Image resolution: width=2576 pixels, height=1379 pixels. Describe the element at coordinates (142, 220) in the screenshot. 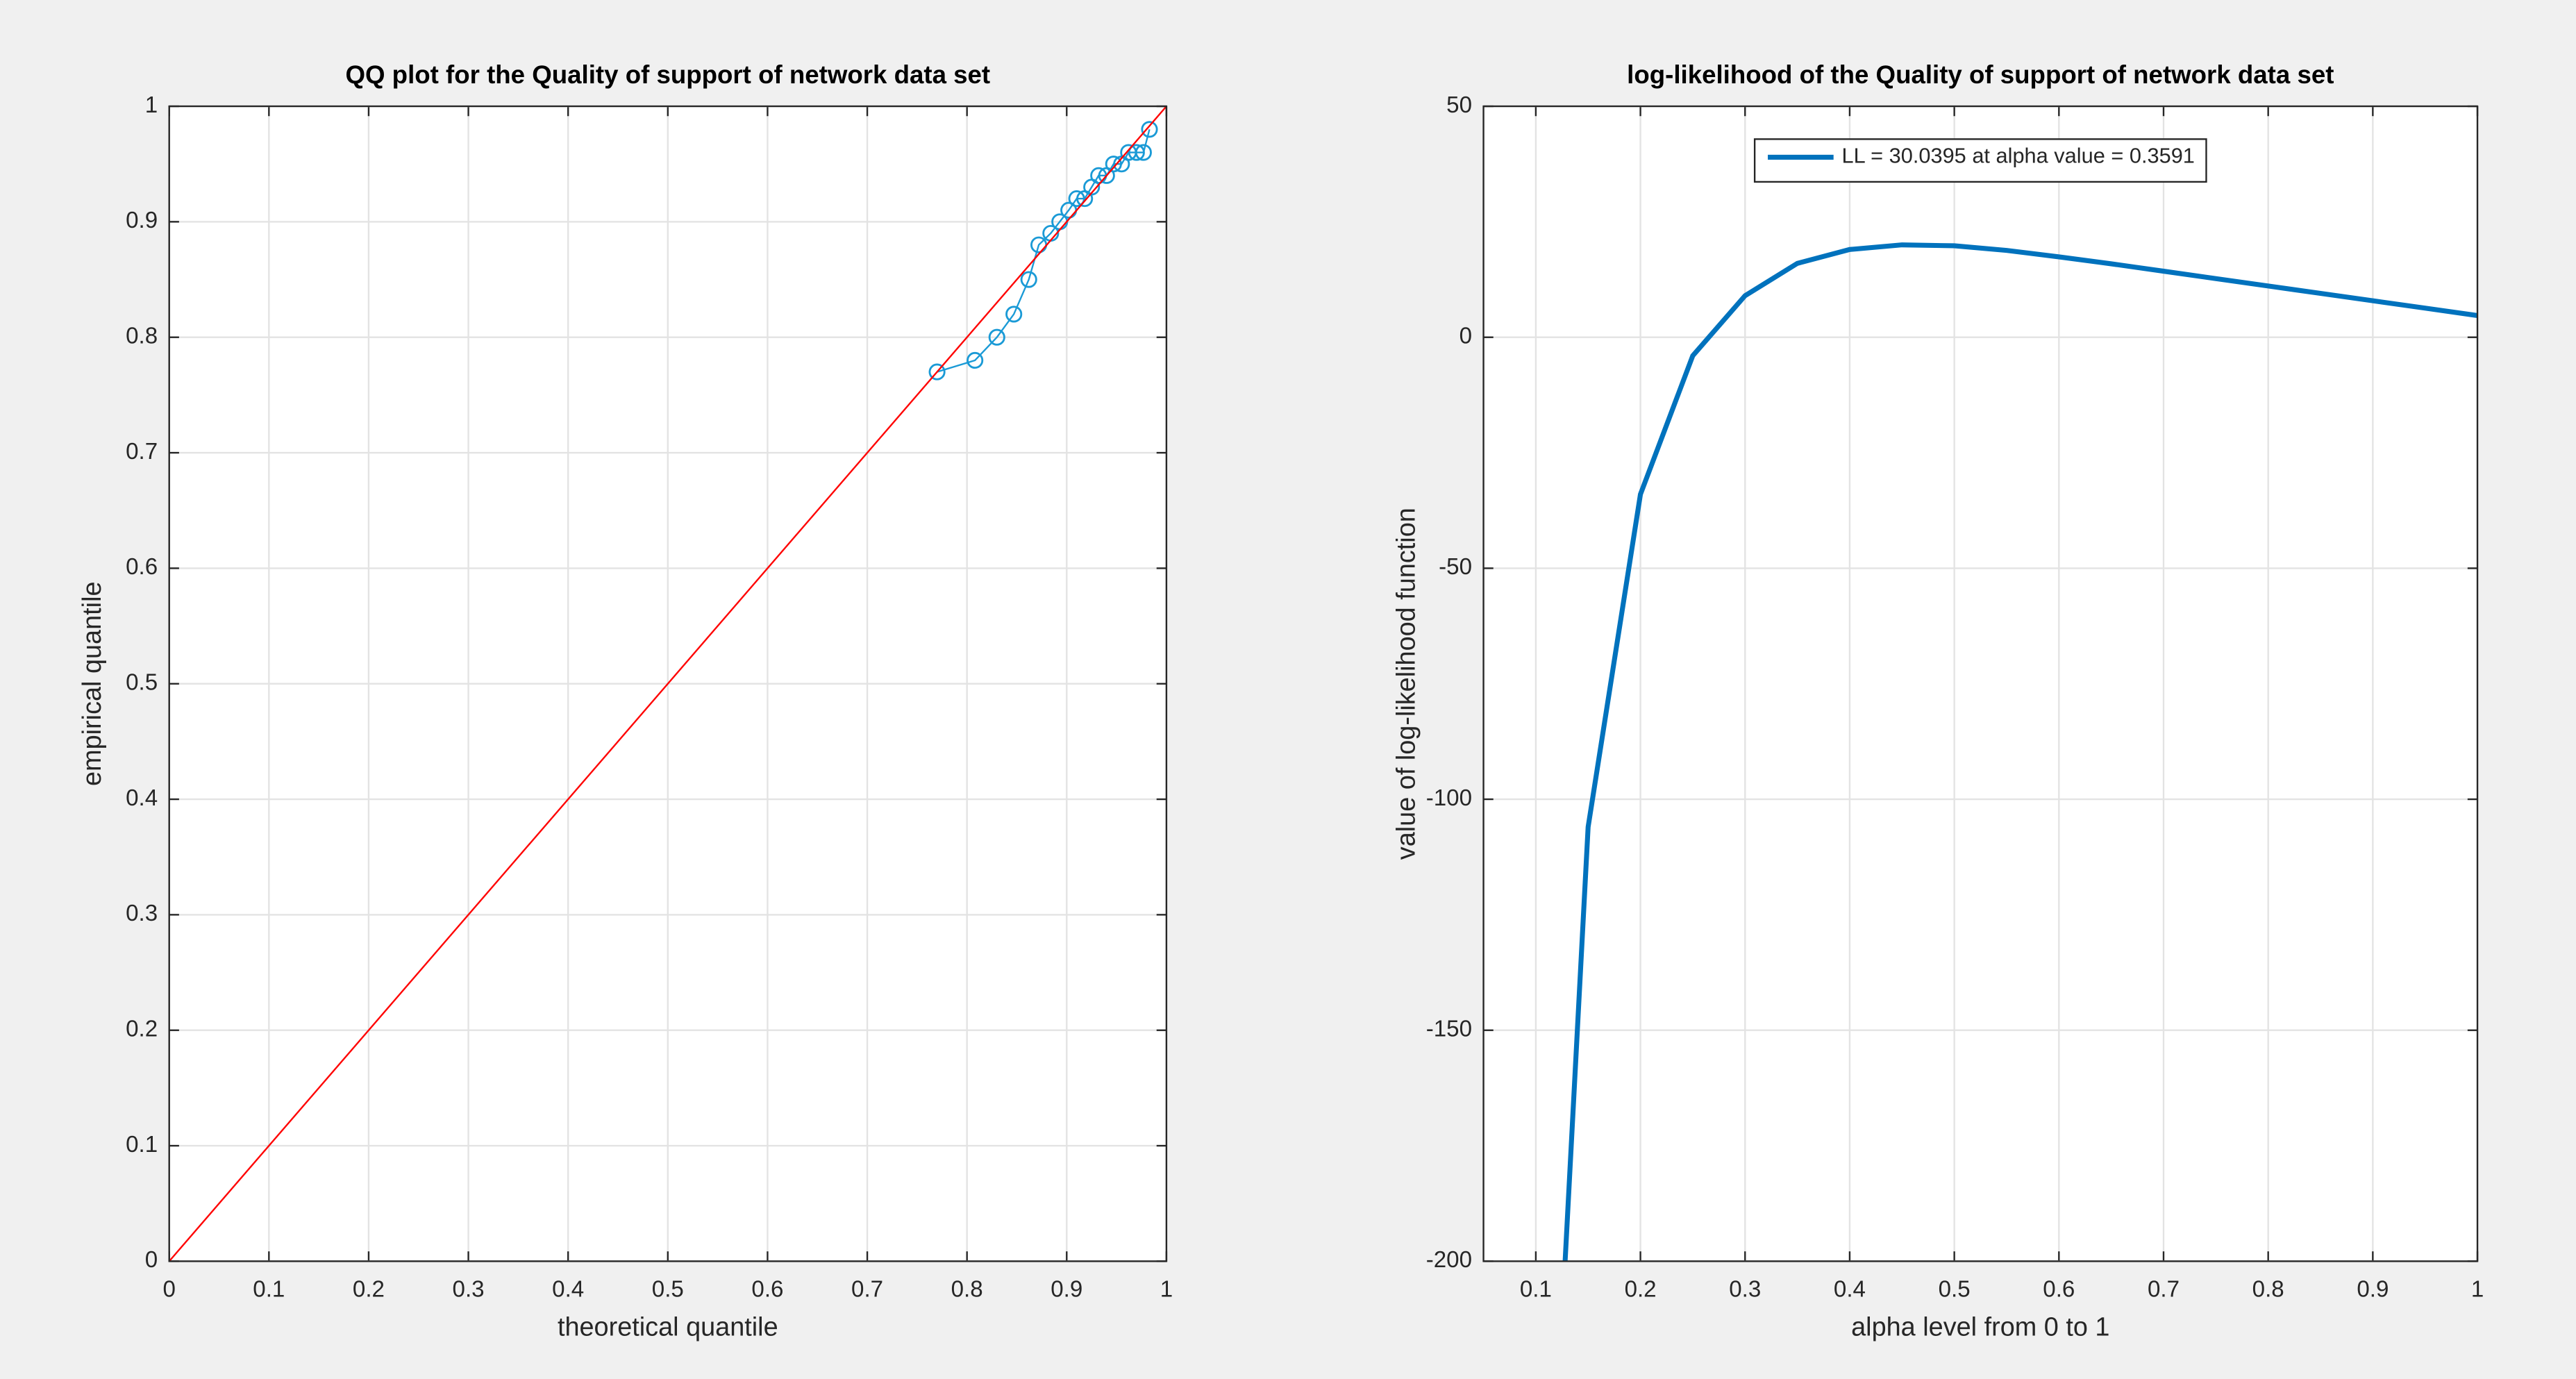

I see `y-tick-label: 0.9` at that location.